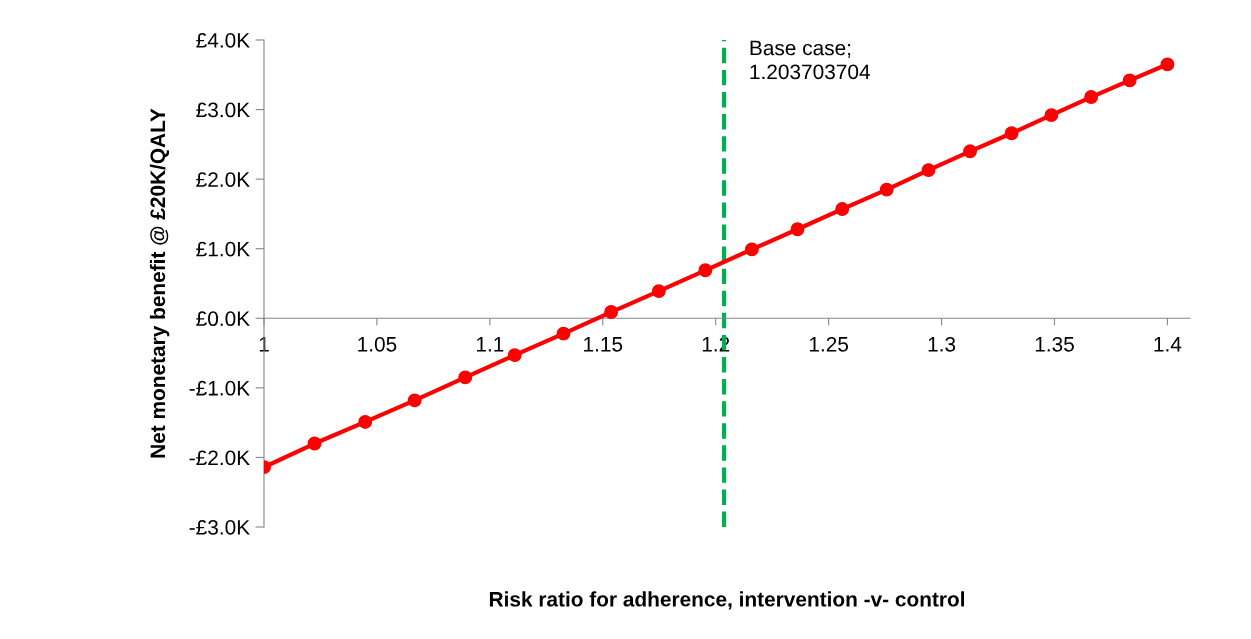 The height and width of the screenshot is (639, 1251). I want to click on x-tick-label: 1.15, so click(603, 344).